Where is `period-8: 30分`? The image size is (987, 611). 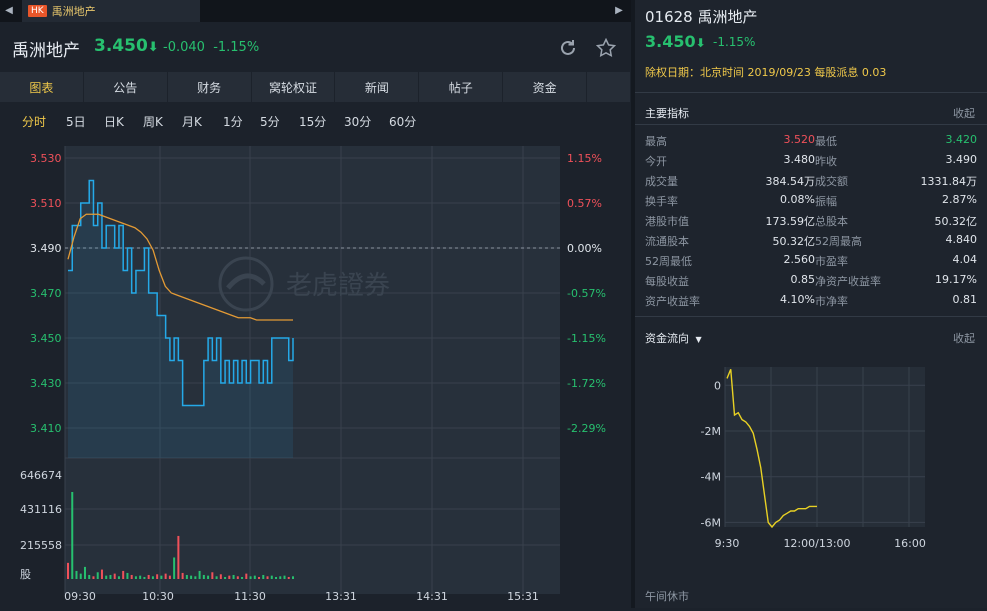 period-8: 30分 is located at coordinates (358, 122).